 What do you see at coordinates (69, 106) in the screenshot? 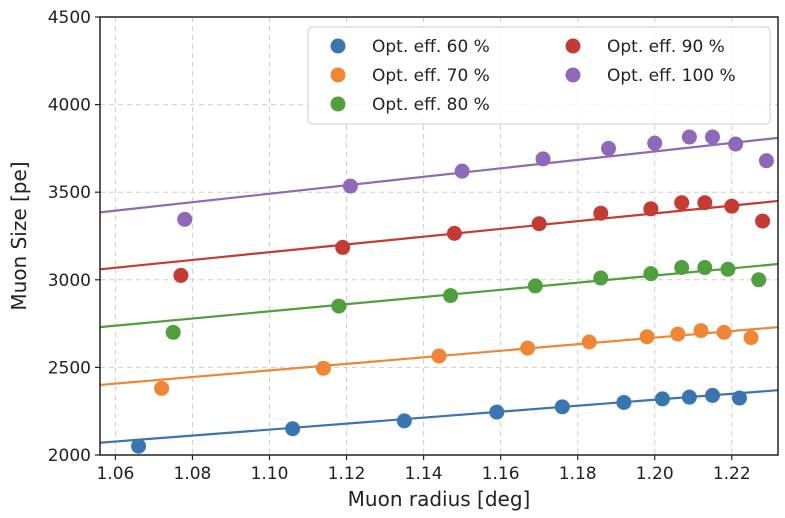
I see `y-tick-label: 4000` at bounding box center [69, 106].